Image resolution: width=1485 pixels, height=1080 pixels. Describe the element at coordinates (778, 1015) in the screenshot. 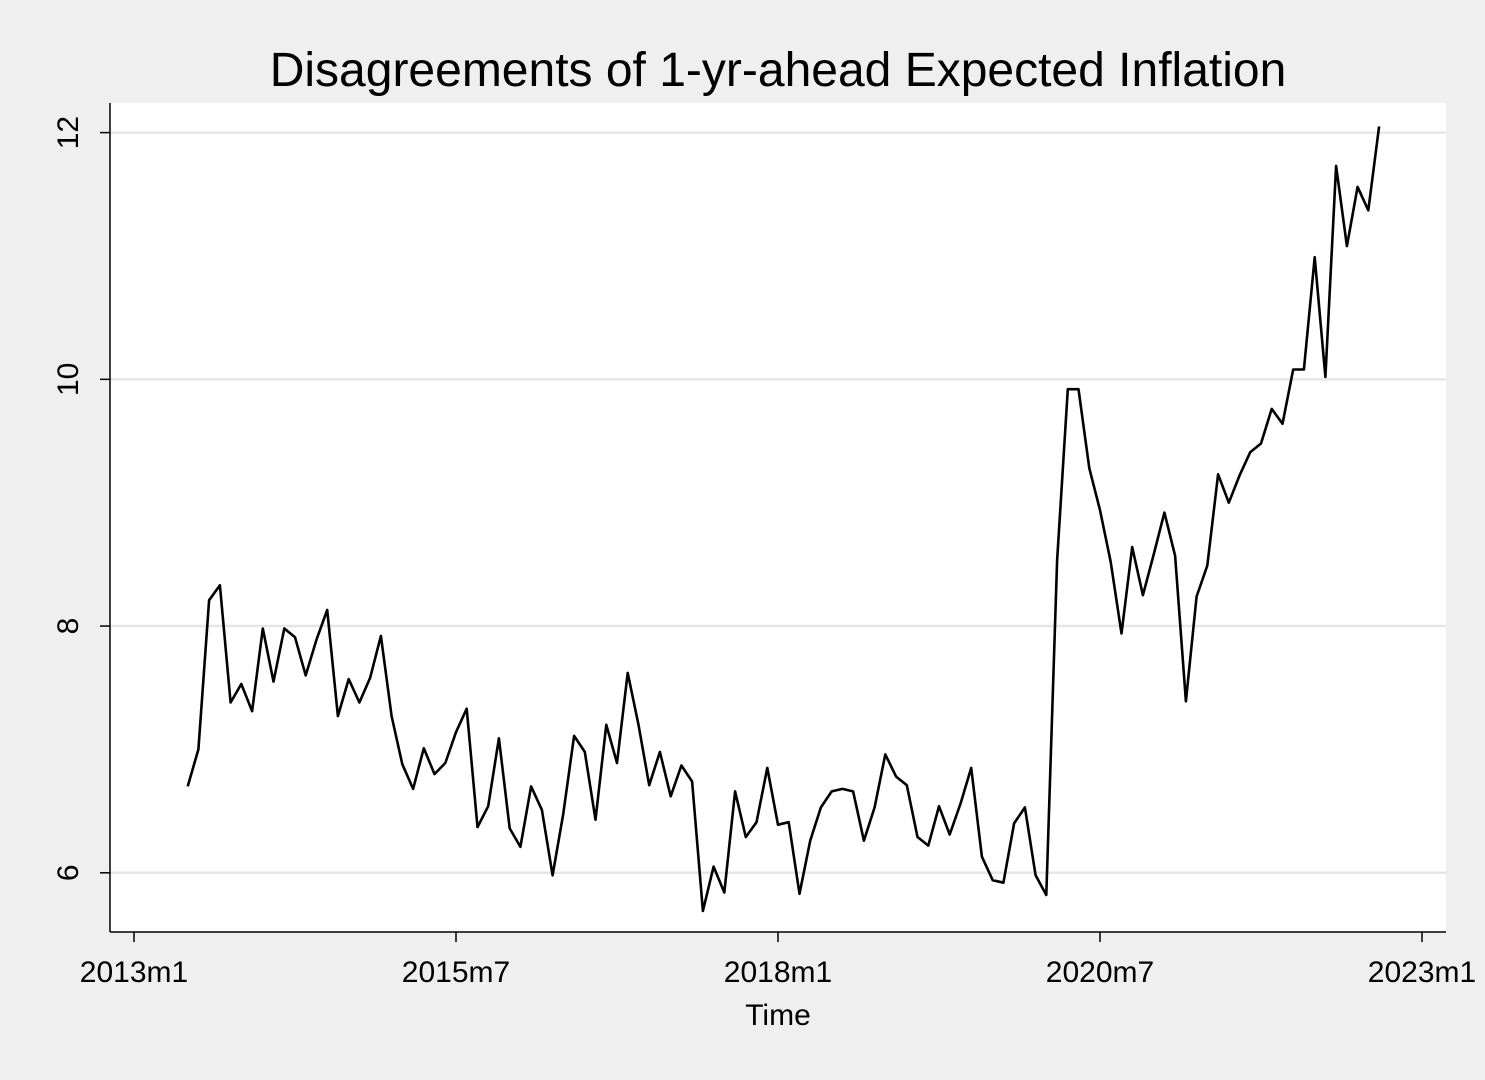

I see `x-axis-title: Time` at that location.